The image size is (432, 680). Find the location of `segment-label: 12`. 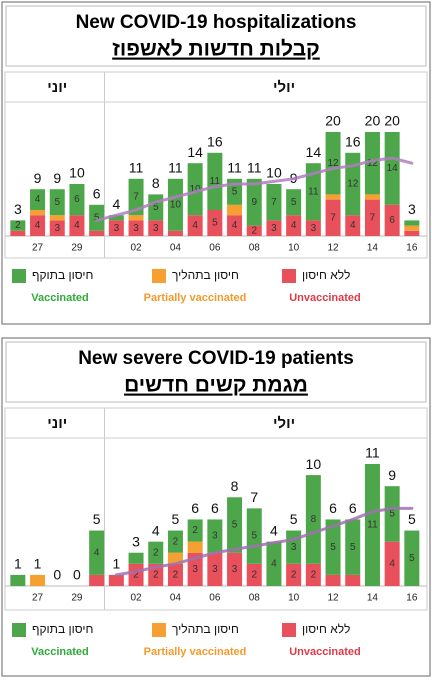

segment-label: 12 is located at coordinates (373, 163).